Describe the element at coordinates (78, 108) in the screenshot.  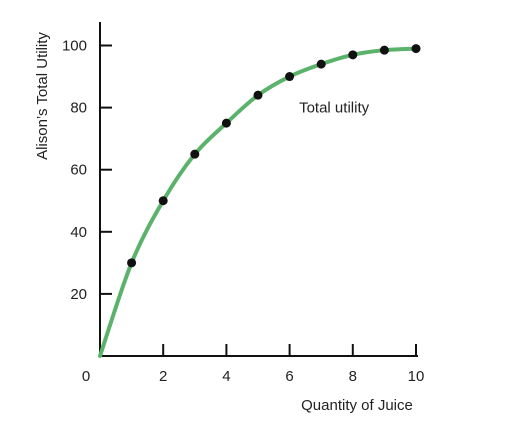
I see `y-tick-label: 80` at that location.